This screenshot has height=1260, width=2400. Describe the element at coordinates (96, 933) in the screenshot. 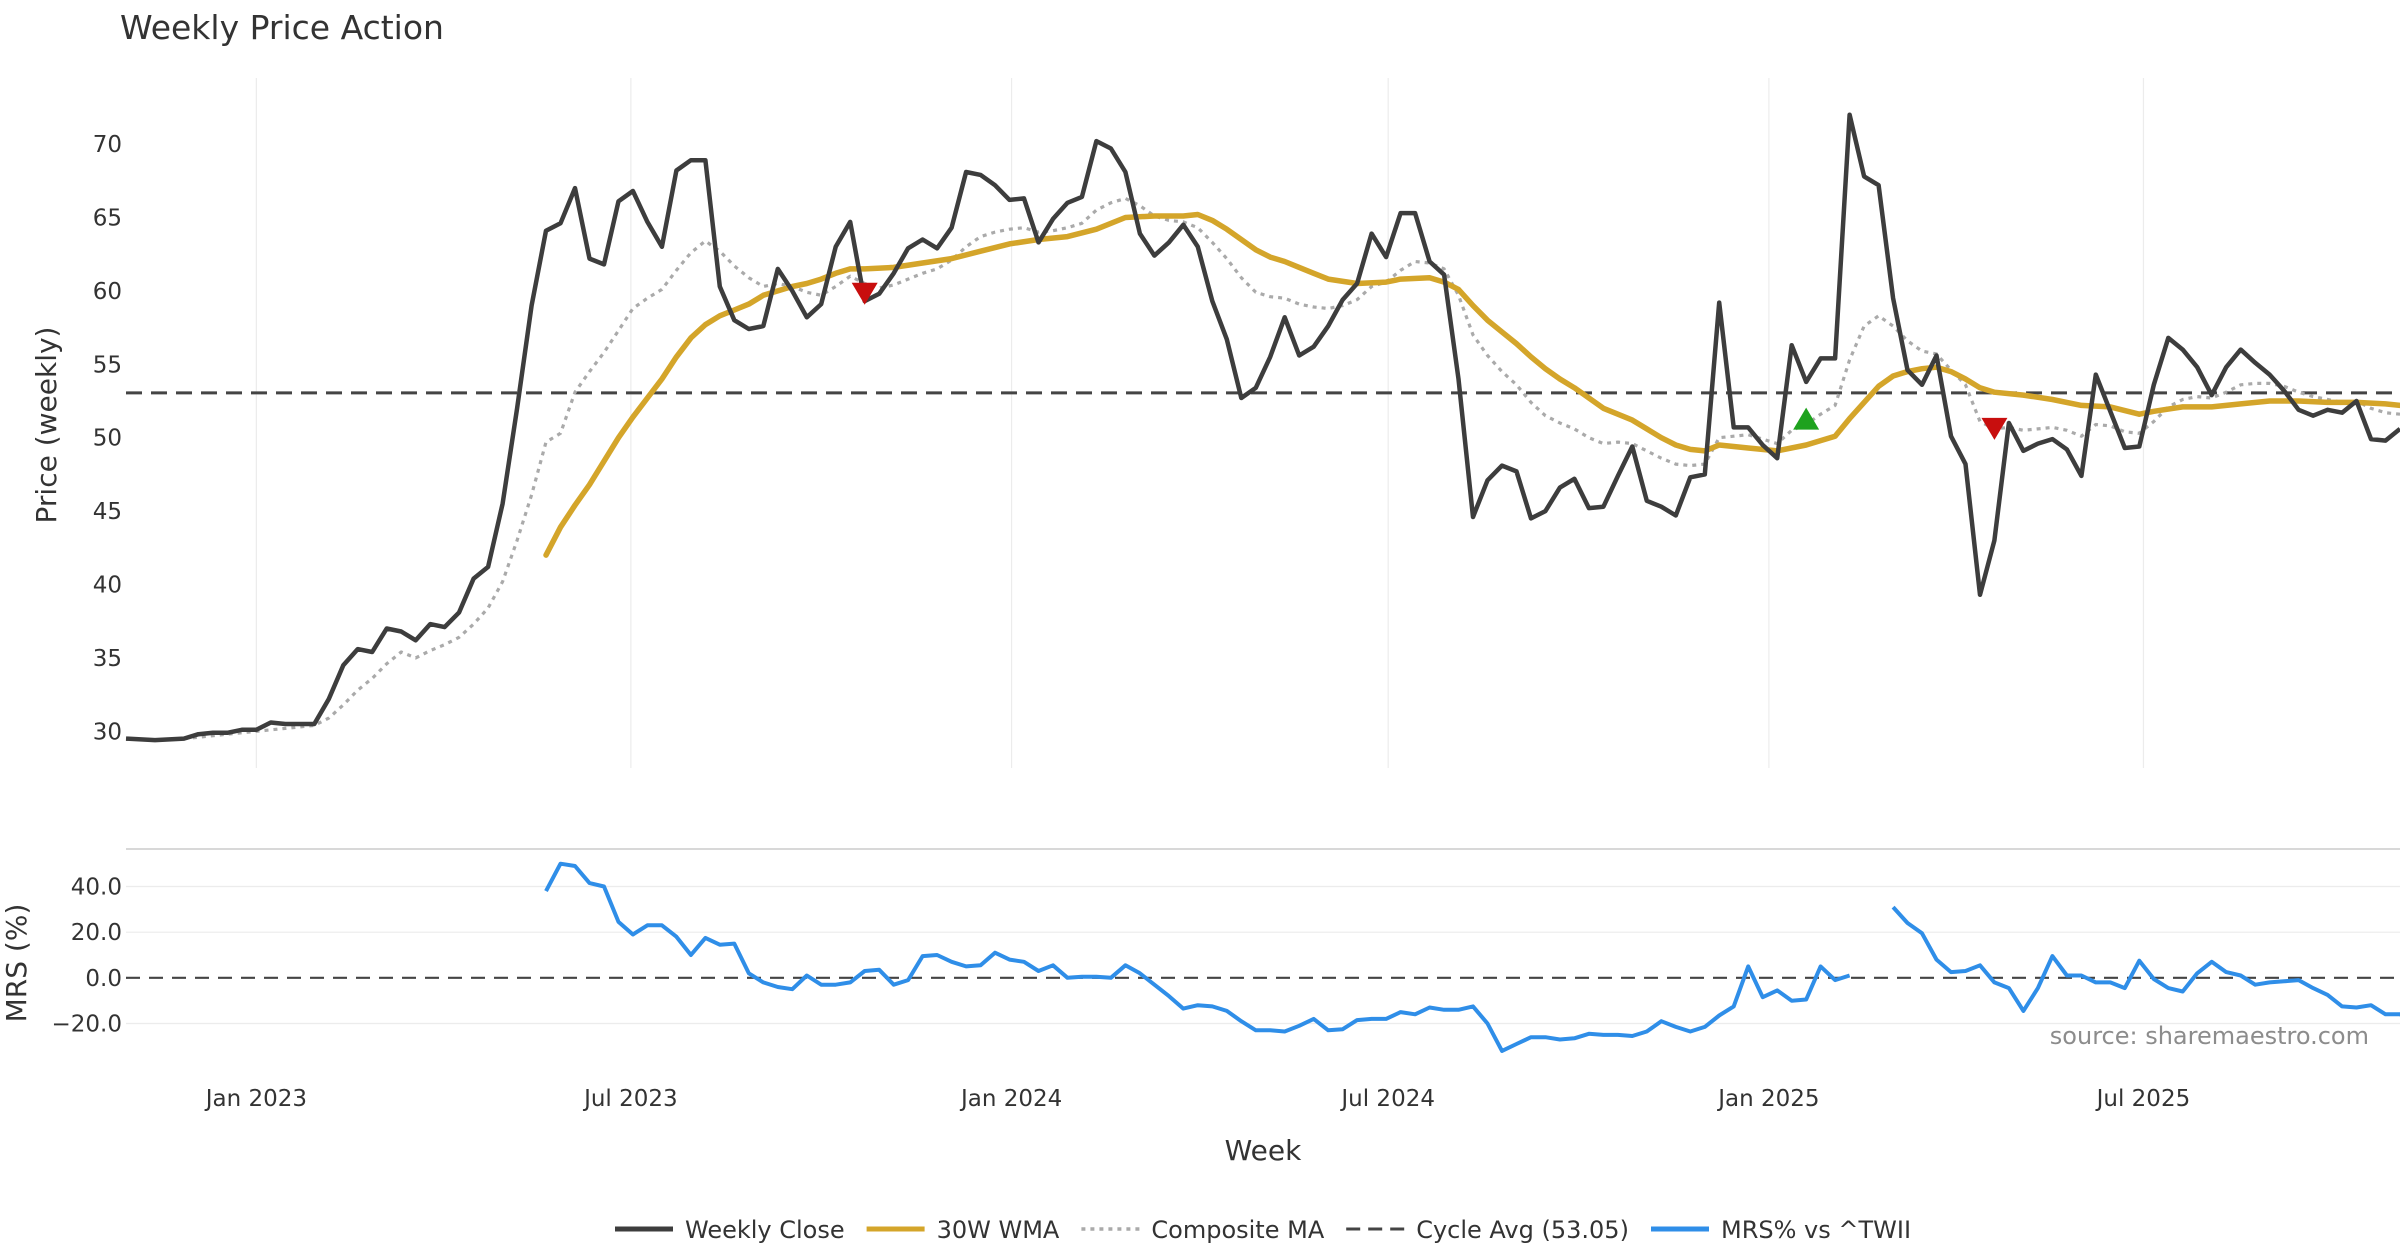

I see `mrs-y-tick-label: 20.0` at that location.